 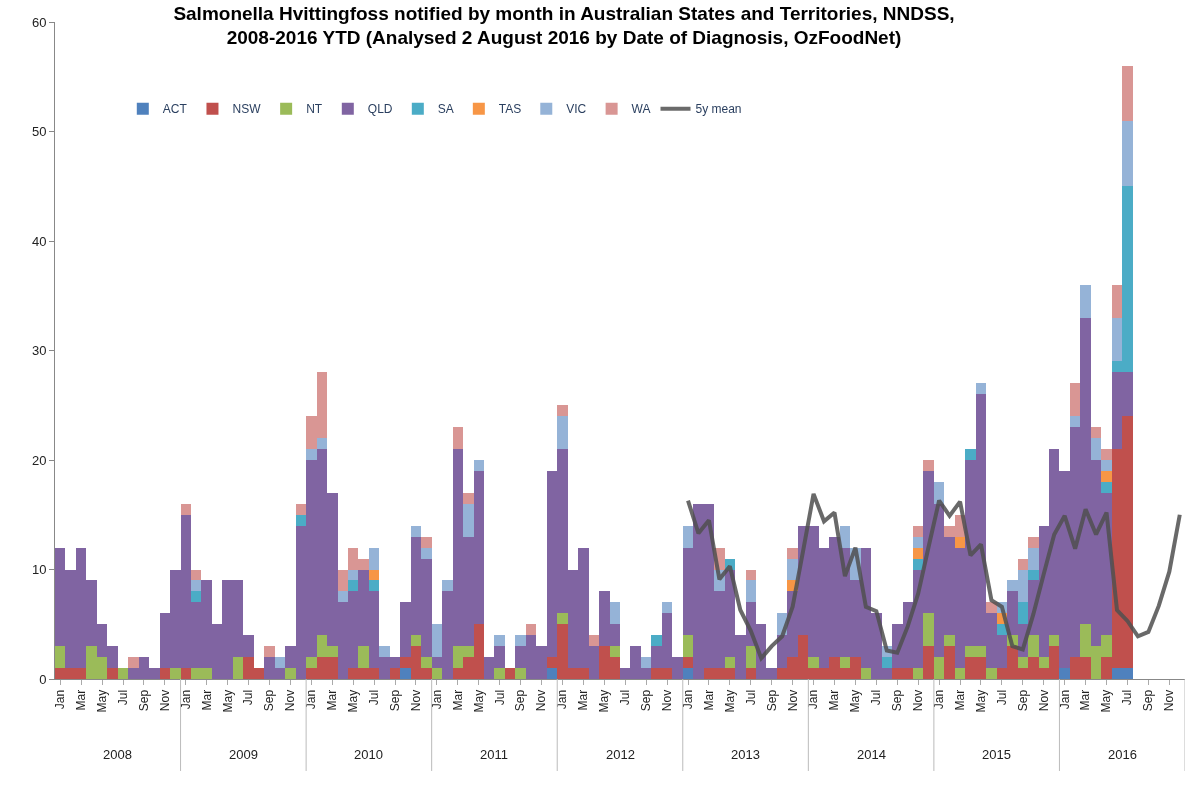 What do you see at coordinates (314, 109) in the screenshot?
I see `legend-label: NT` at bounding box center [314, 109].